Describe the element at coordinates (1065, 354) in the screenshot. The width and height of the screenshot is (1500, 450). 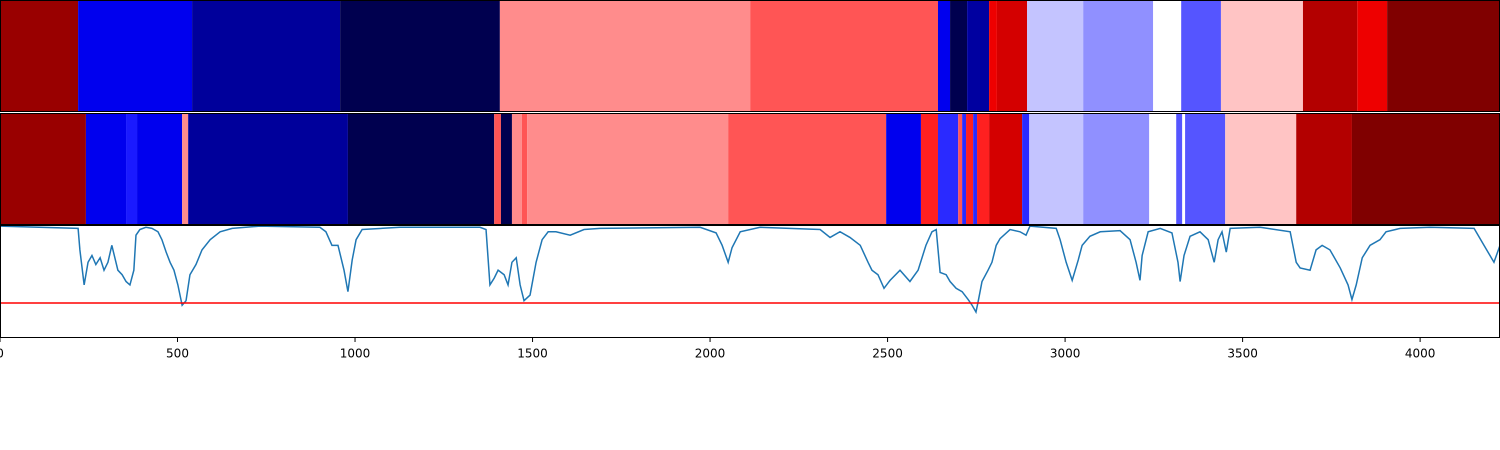
I see `x-tick-label: 3000` at that location.